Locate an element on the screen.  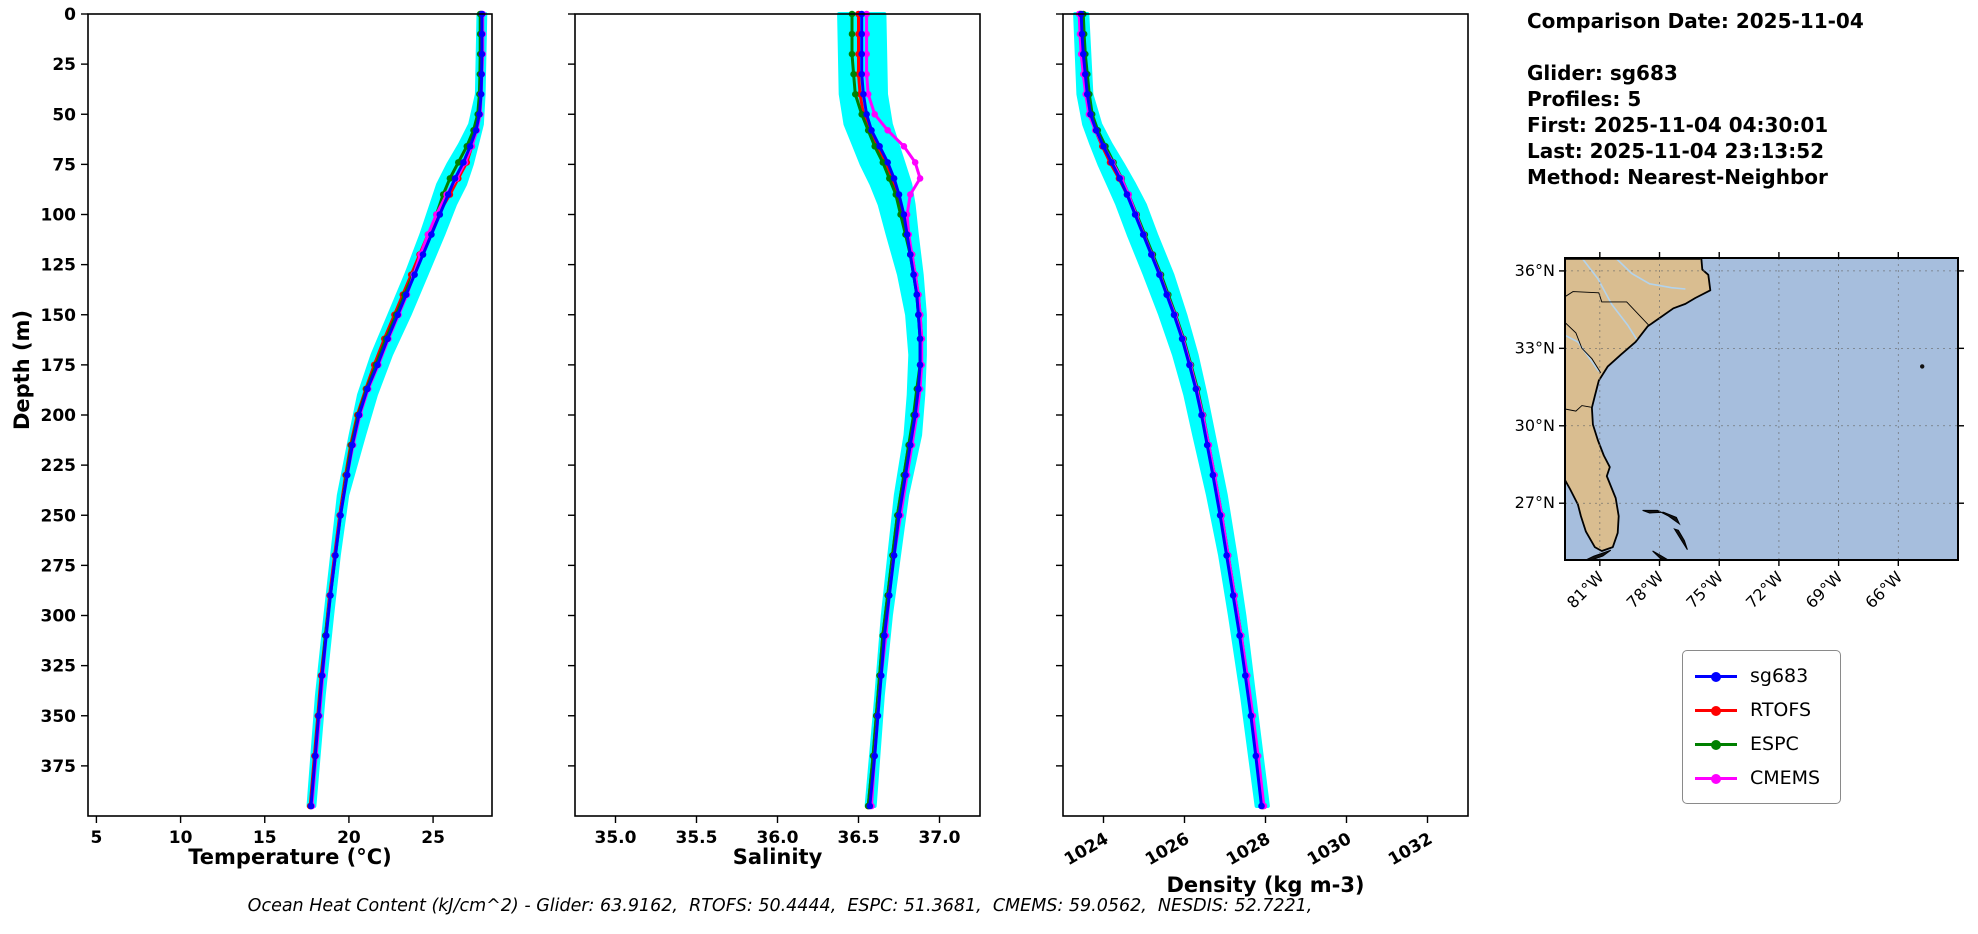
x-tick-label: 25 is located at coordinates (433, 838).